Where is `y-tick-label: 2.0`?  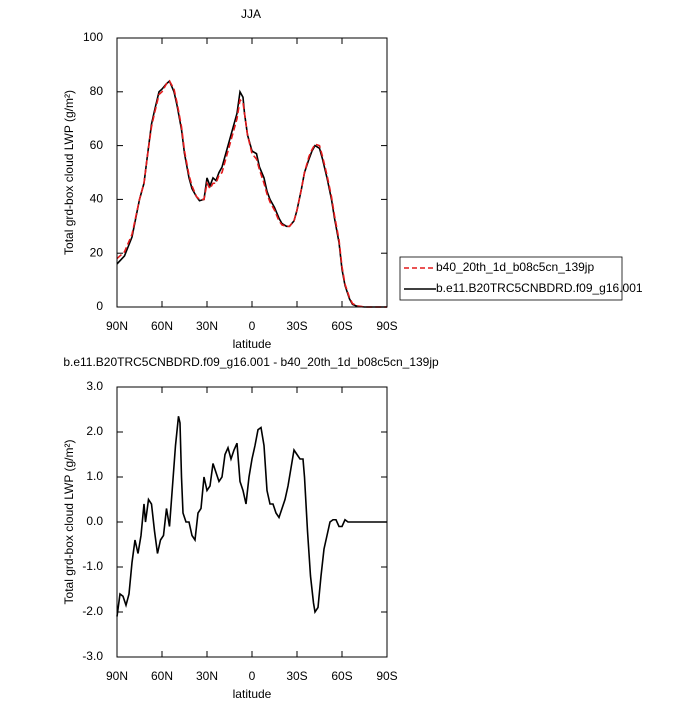 y-tick-label: 2.0 is located at coordinates (94, 431).